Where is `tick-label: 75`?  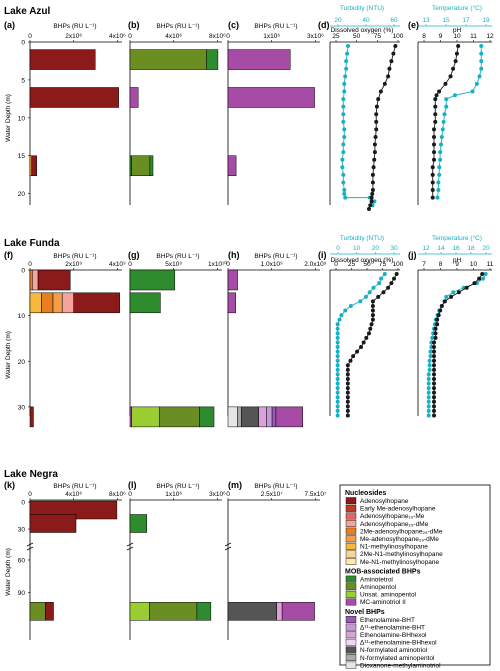
tick-label: 75 is located at coordinates (383, 264).